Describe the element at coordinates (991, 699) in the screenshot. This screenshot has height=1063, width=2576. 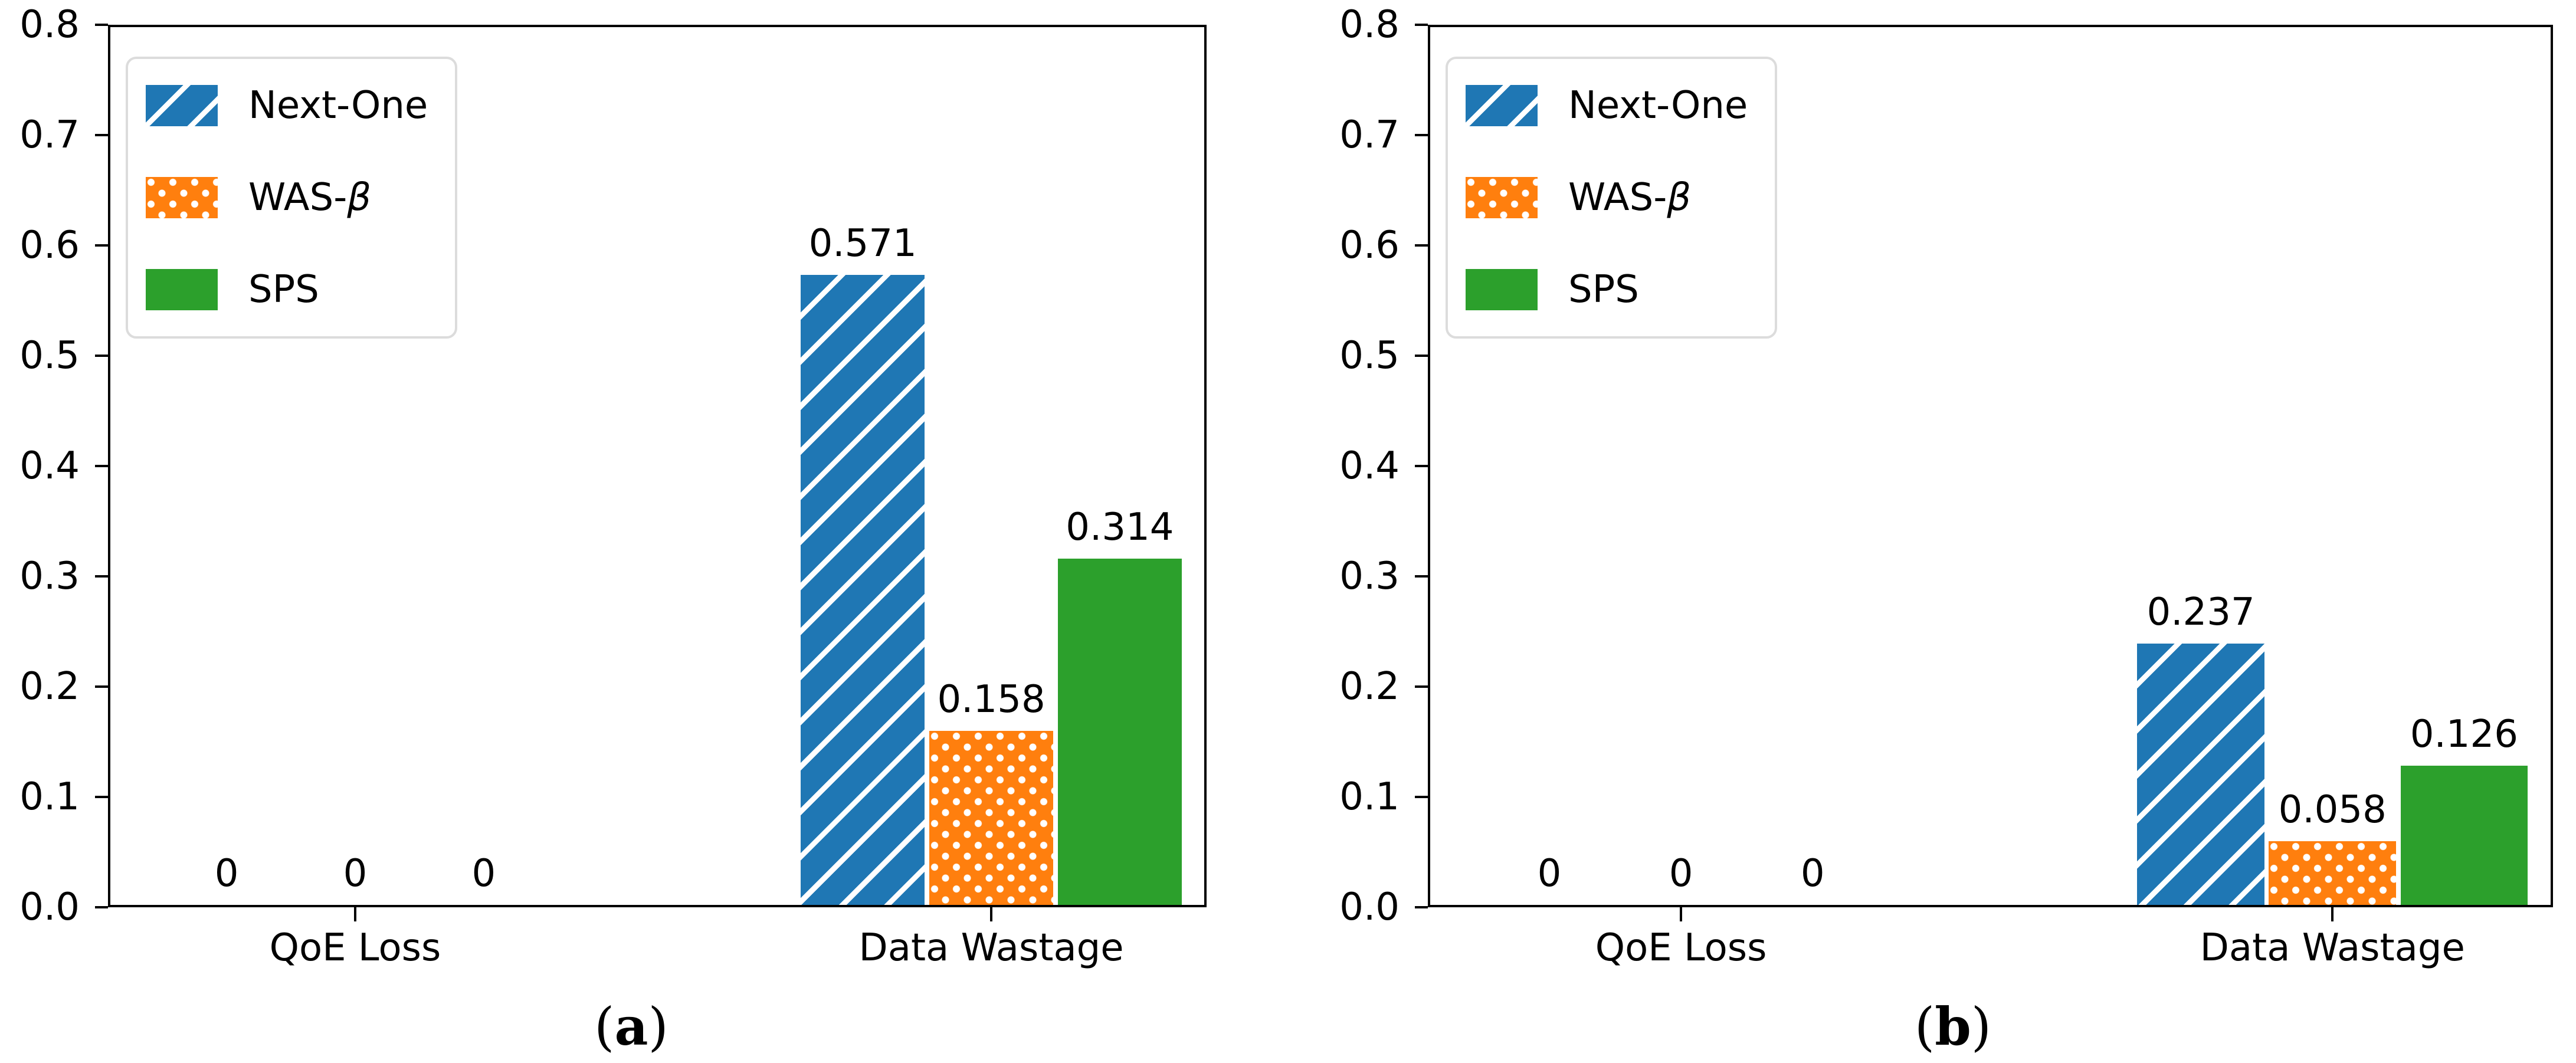
I see `bar-value-label-was-beta-data-wastage: 0.158` at that location.